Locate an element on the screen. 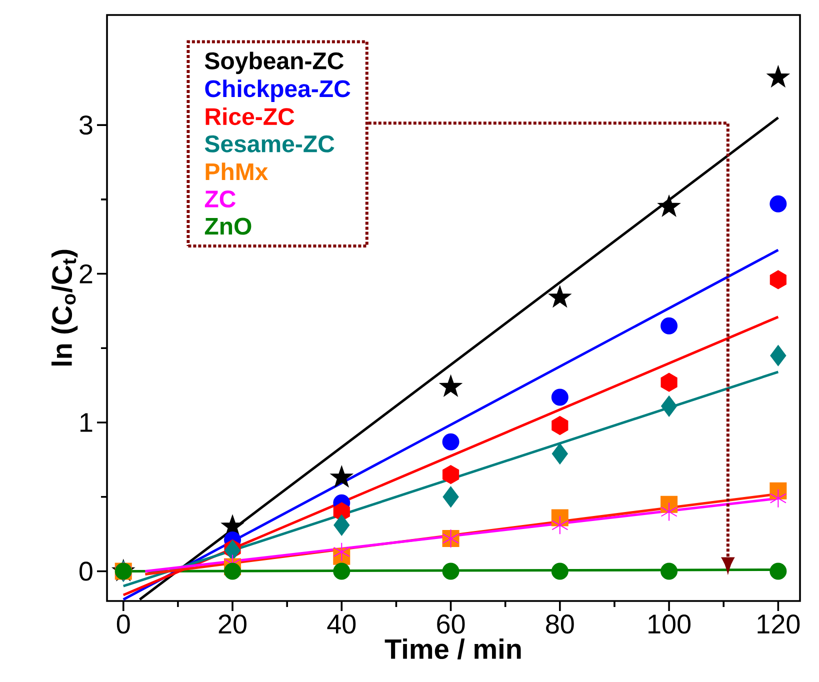 This screenshot has height=682, width=819. x-tick-label: 80 is located at coordinates (560, 624).